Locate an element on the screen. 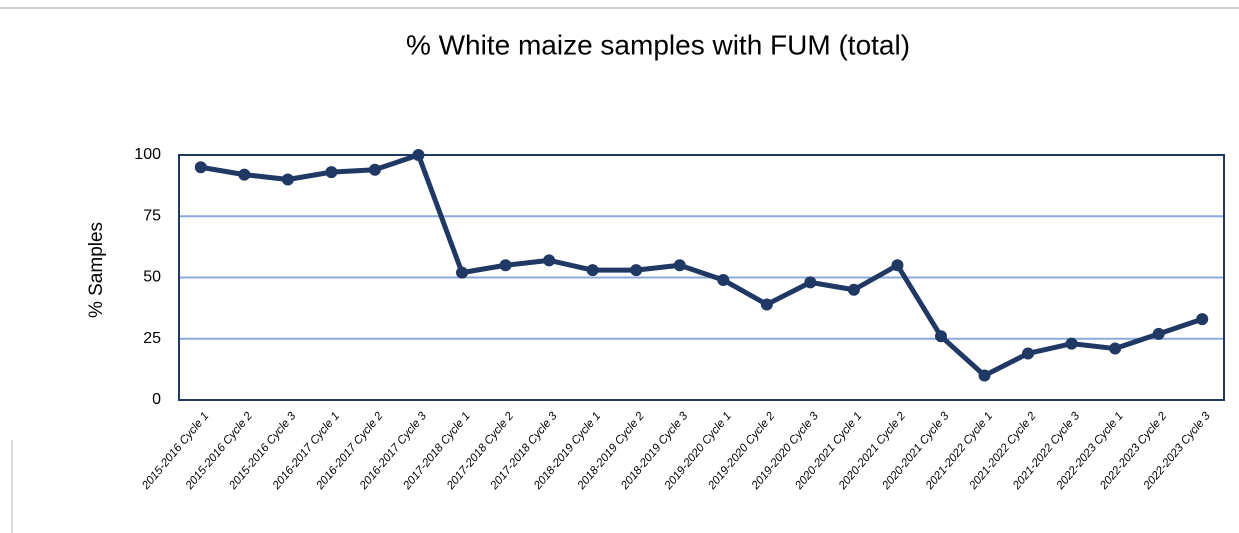 The width and height of the screenshot is (1239, 533). y-tick-label: 0 is located at coordinates (156, 399).